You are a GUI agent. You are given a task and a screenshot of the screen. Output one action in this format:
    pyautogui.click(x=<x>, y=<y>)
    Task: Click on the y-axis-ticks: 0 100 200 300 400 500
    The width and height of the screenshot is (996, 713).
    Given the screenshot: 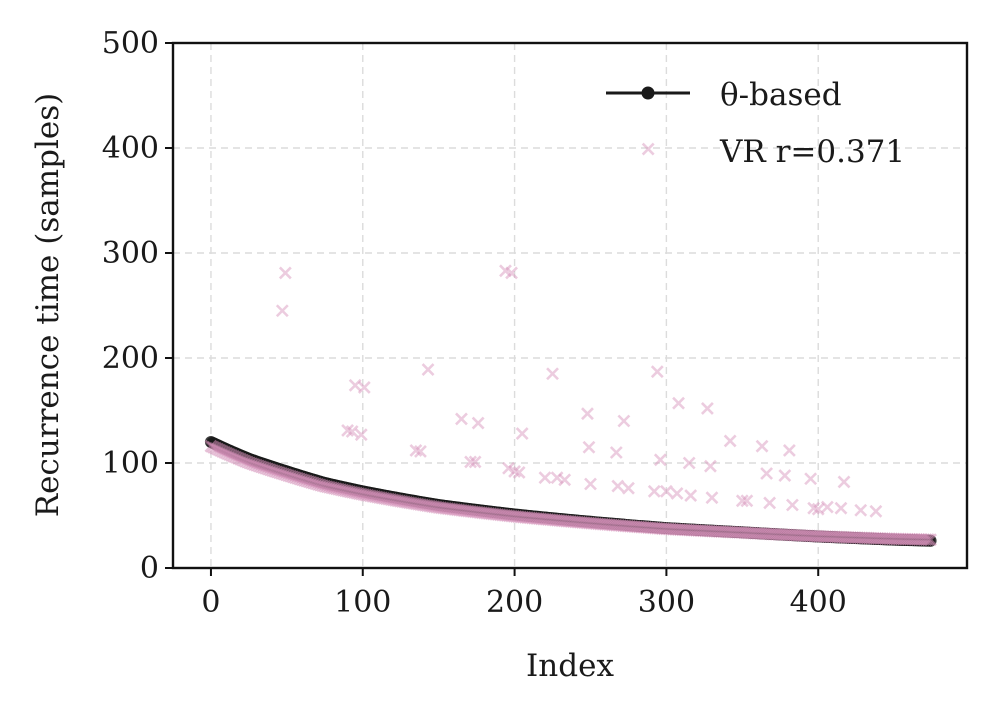 What is the action you would take?
    pyautogui.click(x=137, y=306)
    